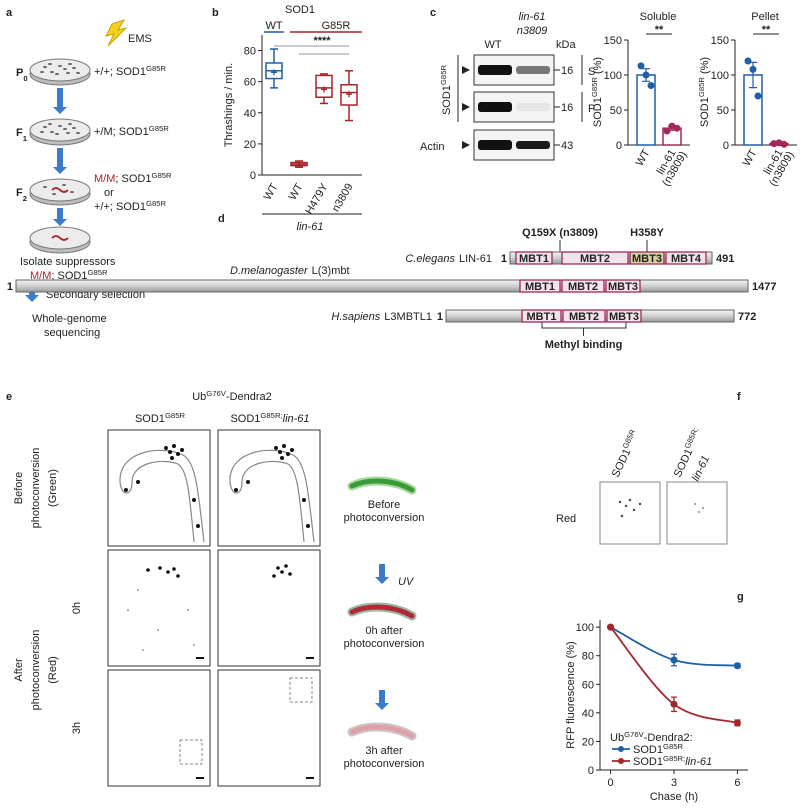 The width and height of the screenshot is (800, 810). What do you see at coordinates (120, 207) in the screenshot?
I see `text-part: +/+; SOD1` at bounding box center [120, 207].